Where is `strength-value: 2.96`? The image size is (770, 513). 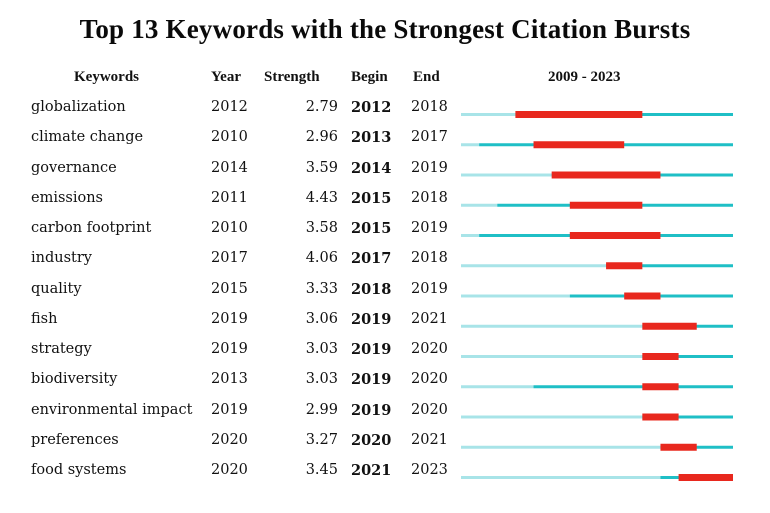 strength-value: 2.96 is located at coordinates (321, 137).